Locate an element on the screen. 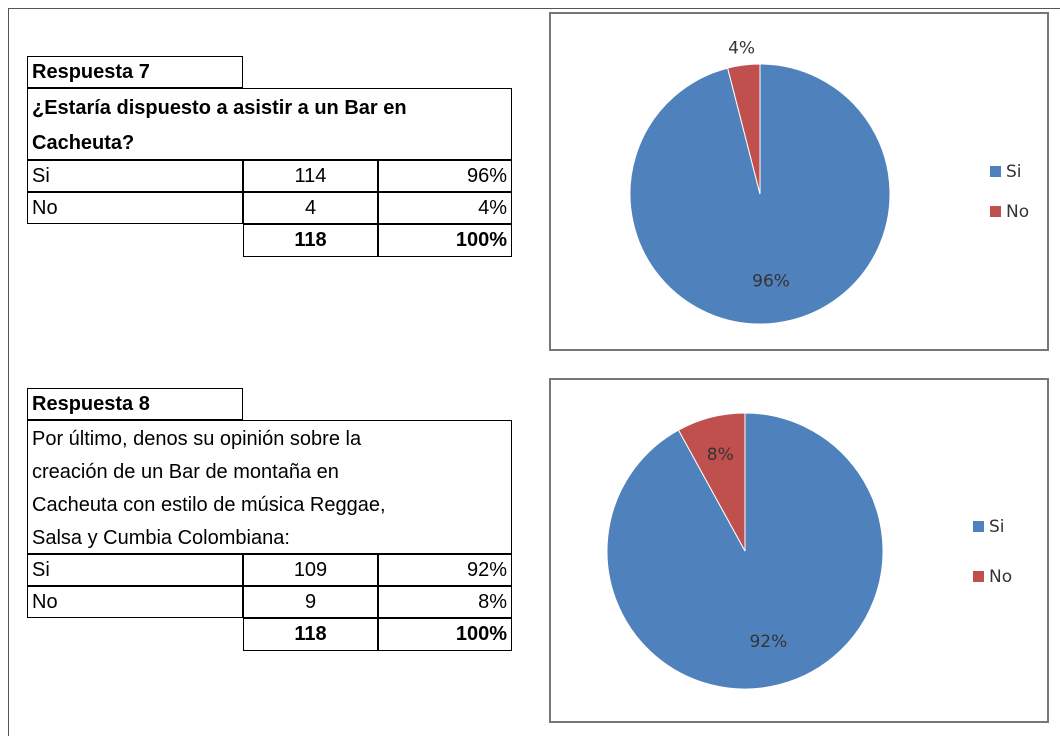 This screenshot has width=1060, height=736. question-line: Salsa y Cumbia Colombiana: is located at coordinates (161, 538).